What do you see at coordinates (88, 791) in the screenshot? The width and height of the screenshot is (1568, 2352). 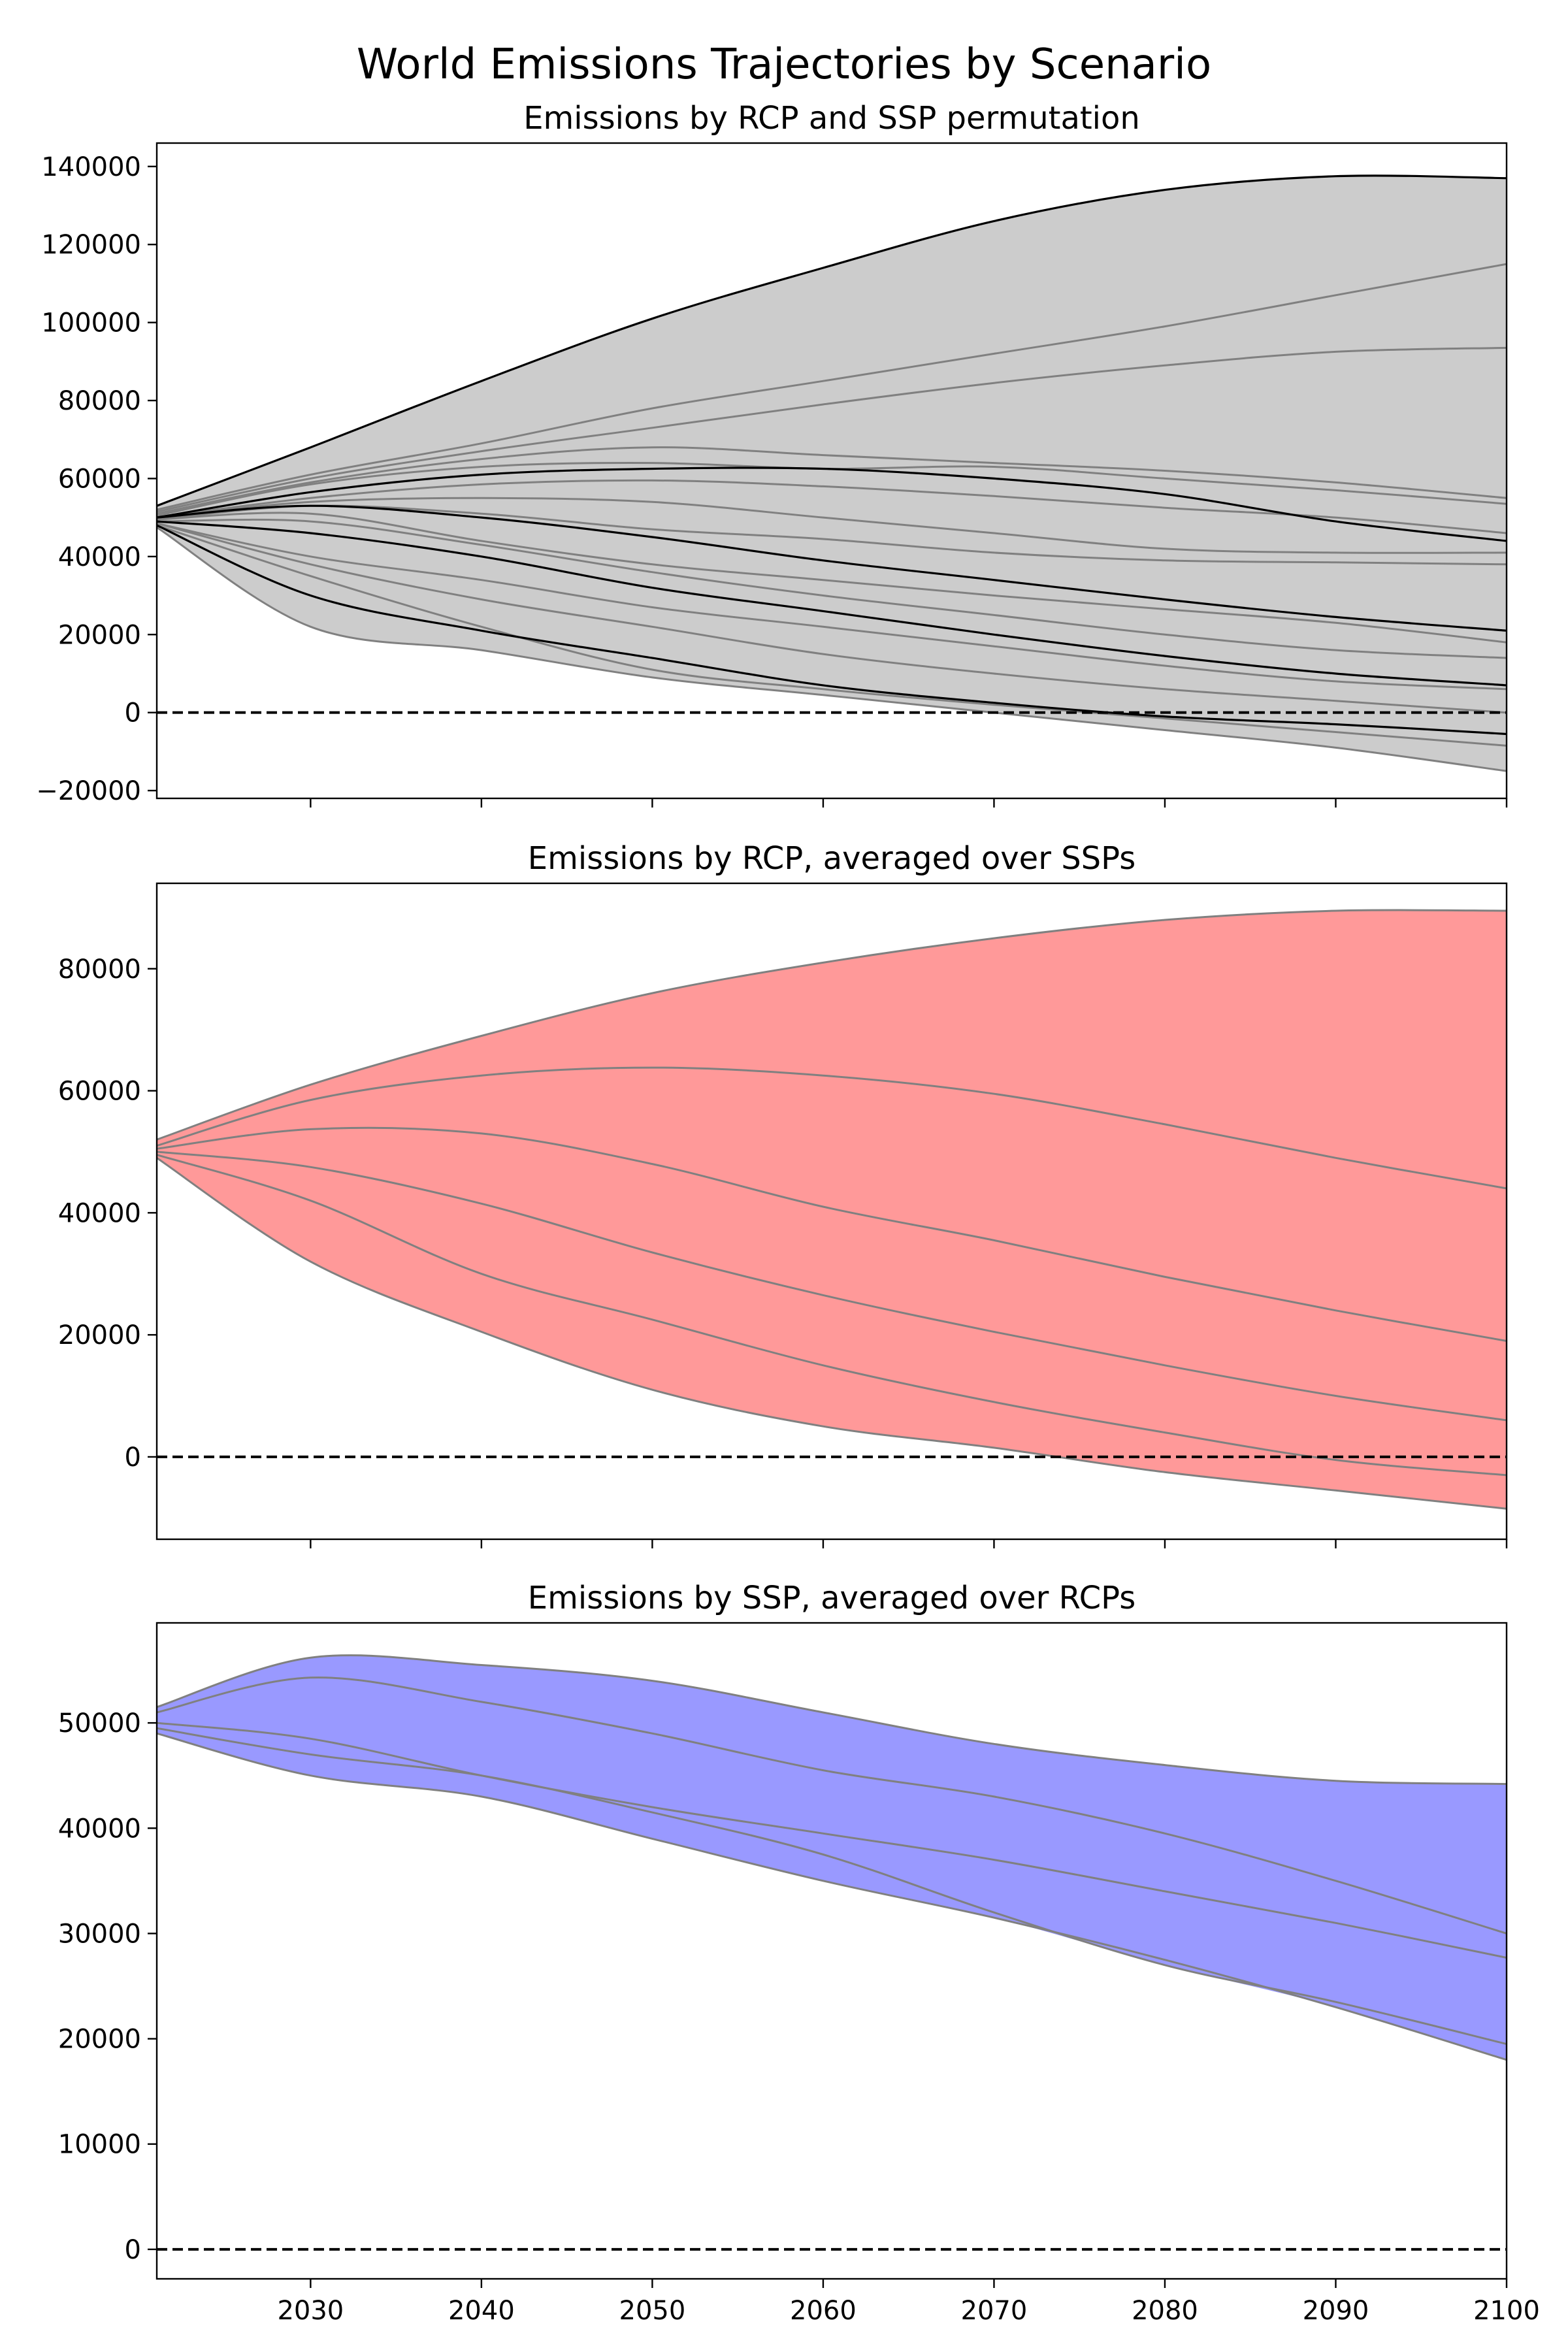 I see `y-tick-label: −20000` at bounding box center [88, 791].